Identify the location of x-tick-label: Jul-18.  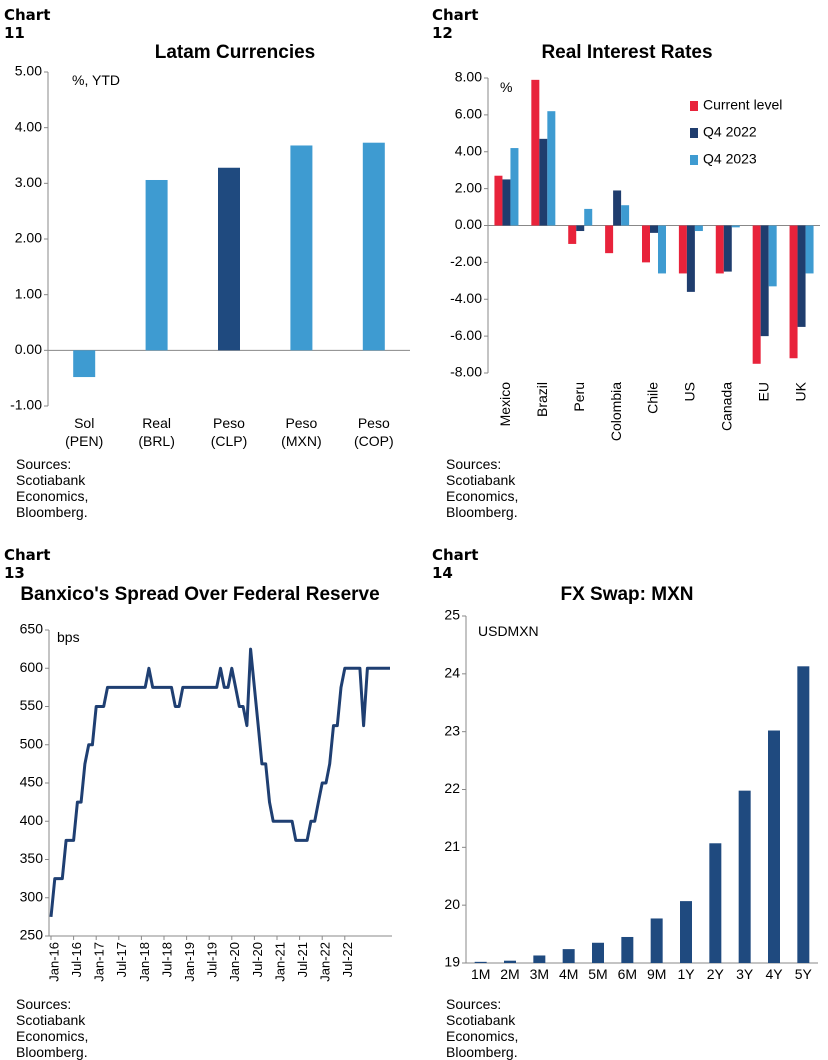
(166, 959).